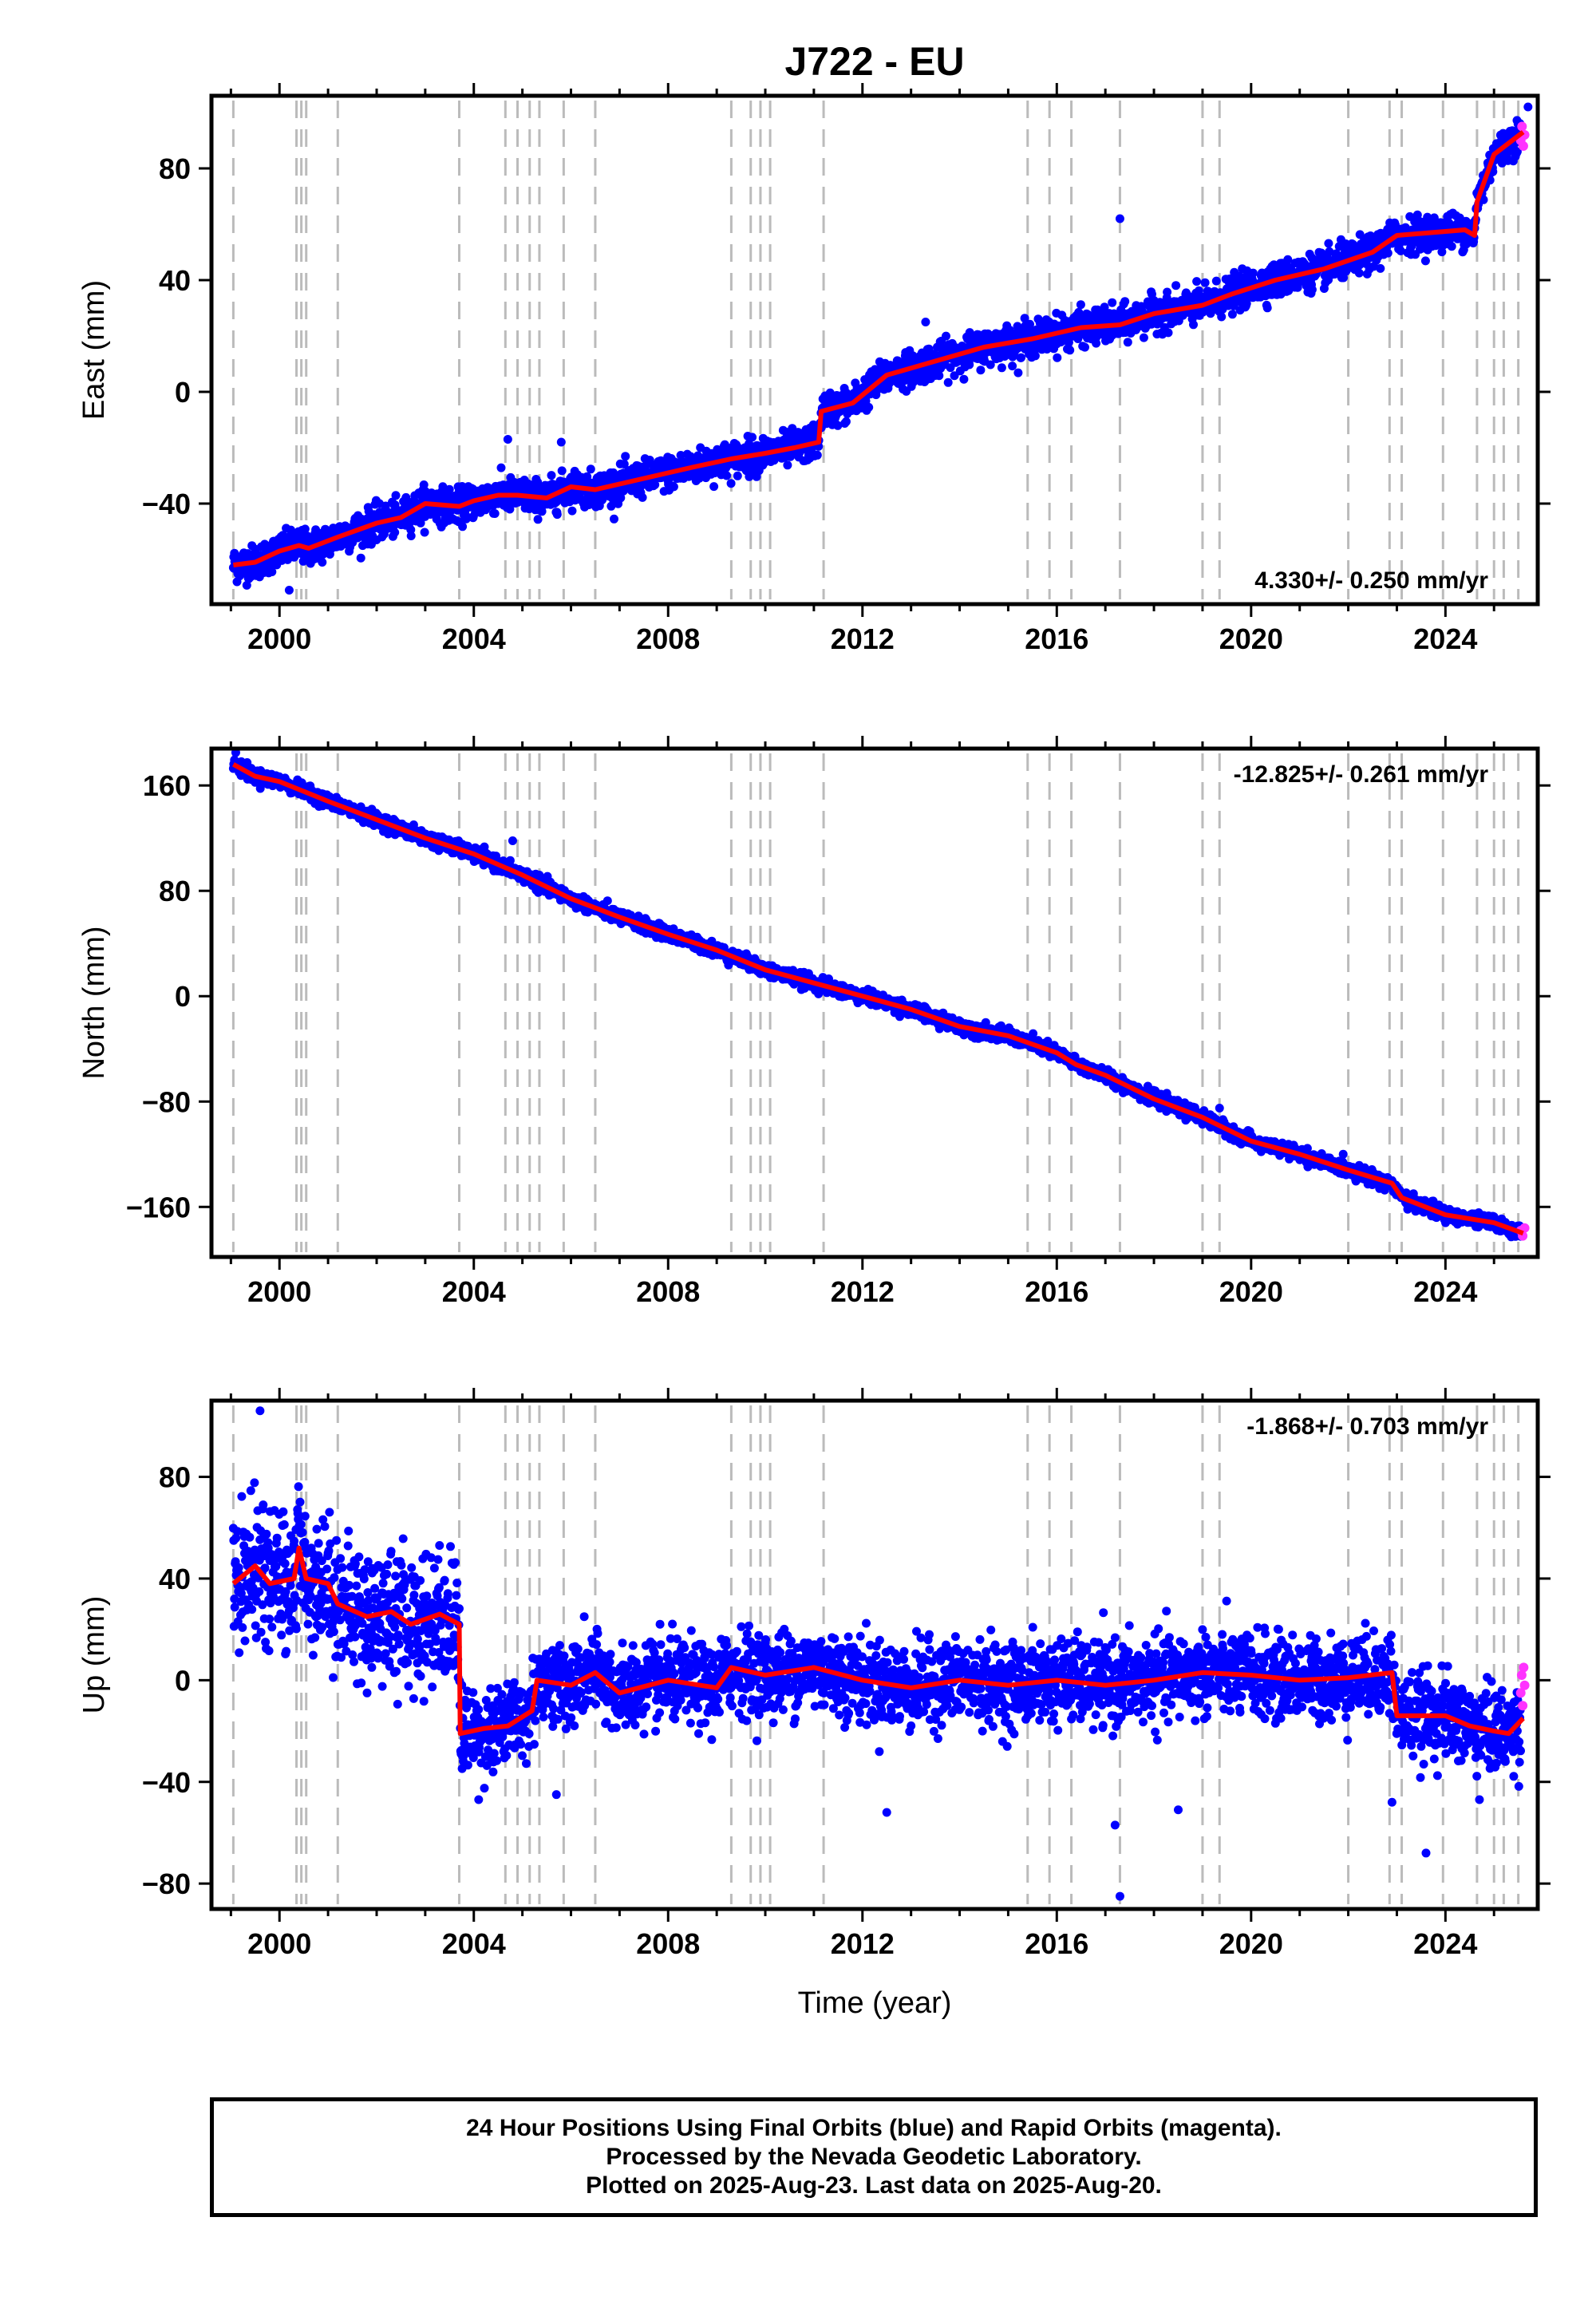  What do you see at coordinates (175, 168) in the screenshot?
I see `y-tick-label: 80` at bounding box center [175, 168].